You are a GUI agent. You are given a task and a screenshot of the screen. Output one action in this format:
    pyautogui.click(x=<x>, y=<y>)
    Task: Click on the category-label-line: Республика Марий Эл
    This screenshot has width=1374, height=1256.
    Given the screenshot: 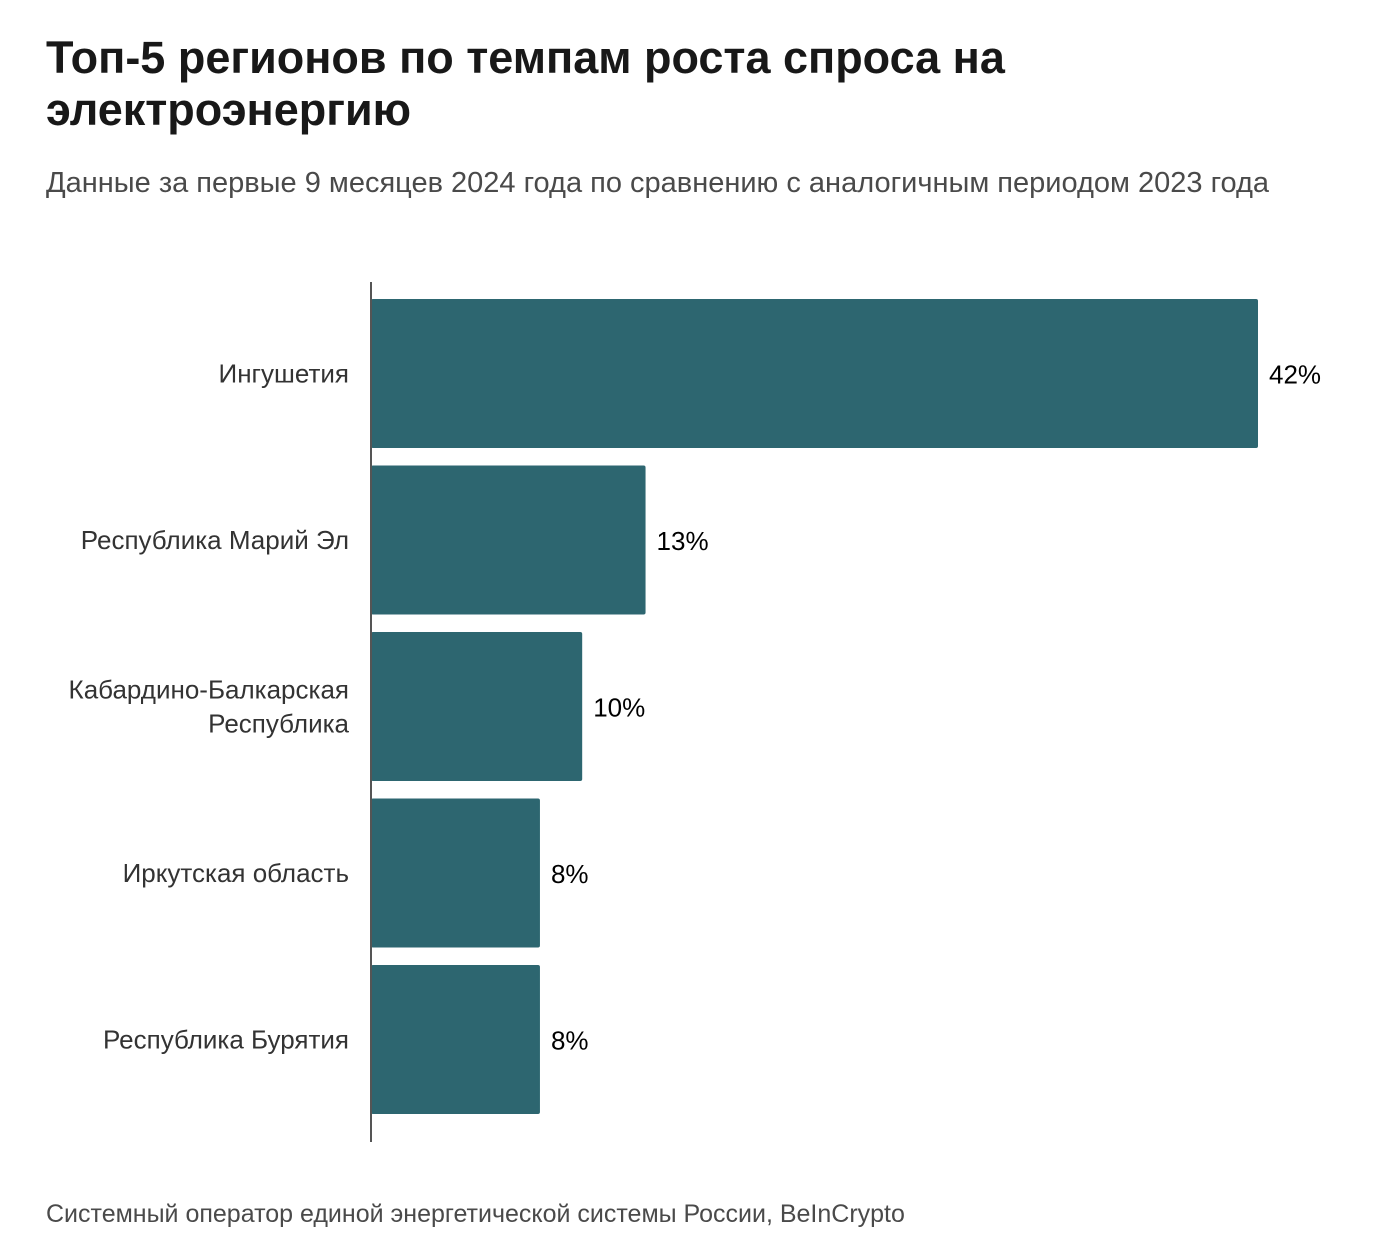 What is the action you would take?
    pyautogui.click(x=215, y=540)
    